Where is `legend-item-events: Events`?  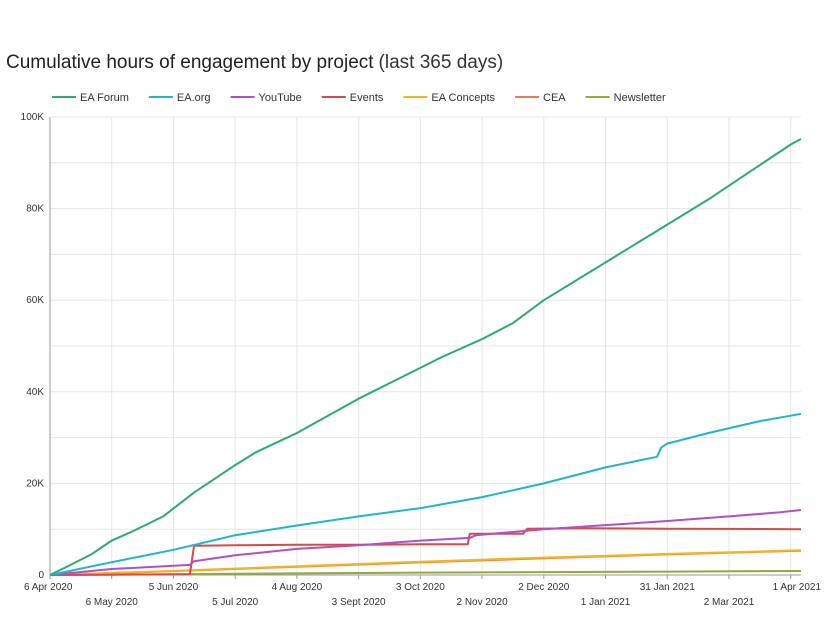 legend-item-events: Events is located at coordinates (352, 98).